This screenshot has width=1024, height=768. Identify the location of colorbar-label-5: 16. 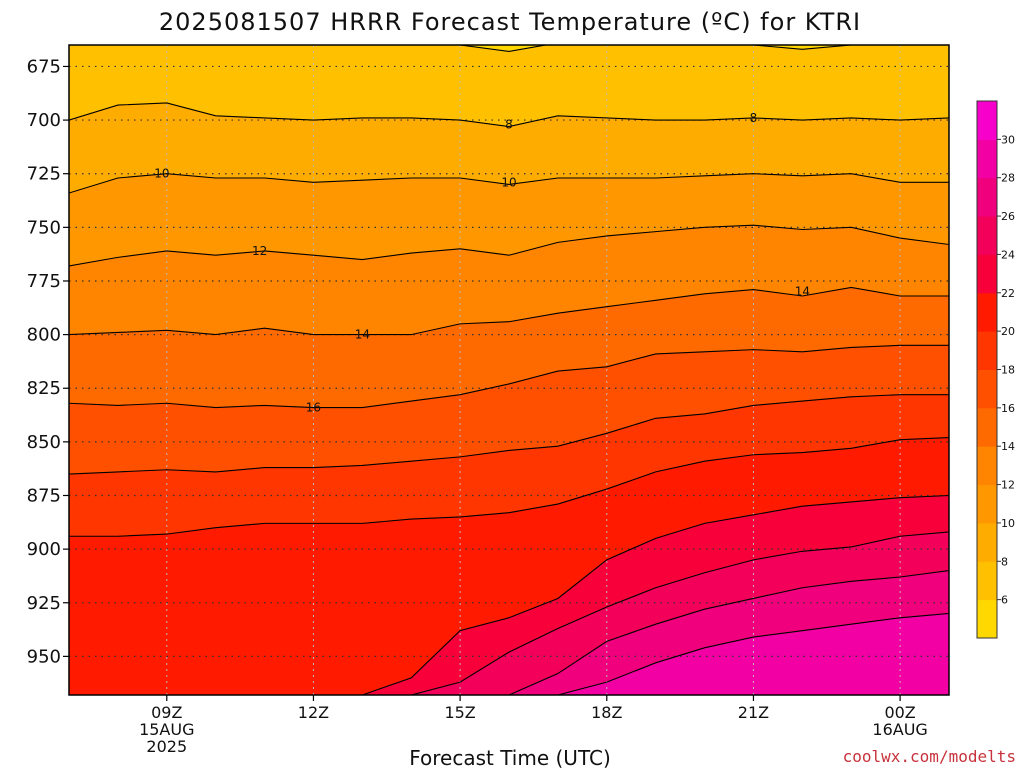
(1008, 408).